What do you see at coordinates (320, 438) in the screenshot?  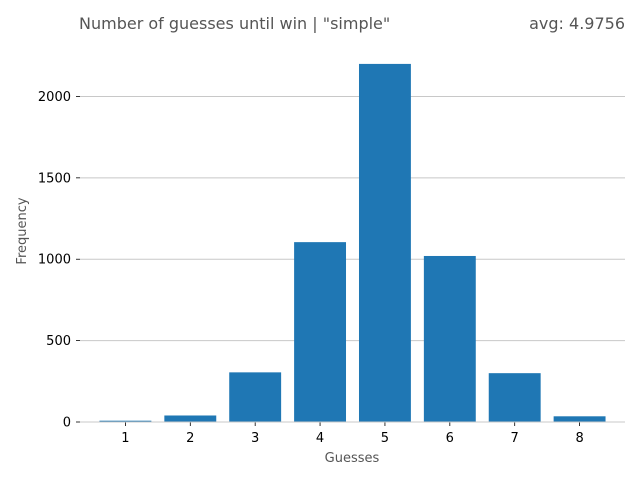 I see `x-tick-label-4: 4` at bounding box center [320, 438].